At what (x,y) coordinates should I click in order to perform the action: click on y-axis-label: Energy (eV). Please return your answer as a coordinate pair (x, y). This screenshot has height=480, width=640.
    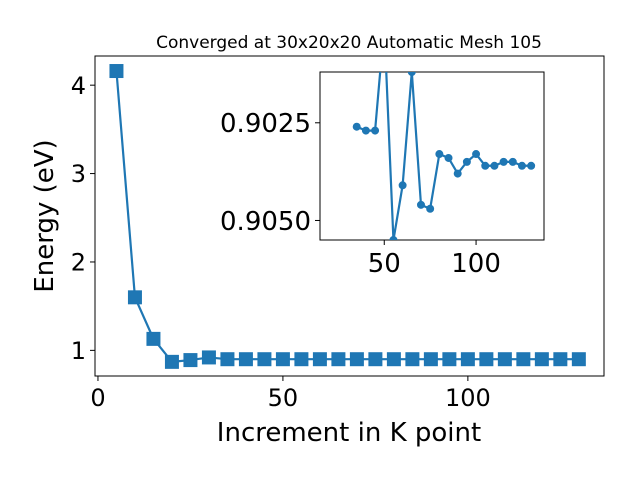
    Looking at the image, I should click on (45, 215).